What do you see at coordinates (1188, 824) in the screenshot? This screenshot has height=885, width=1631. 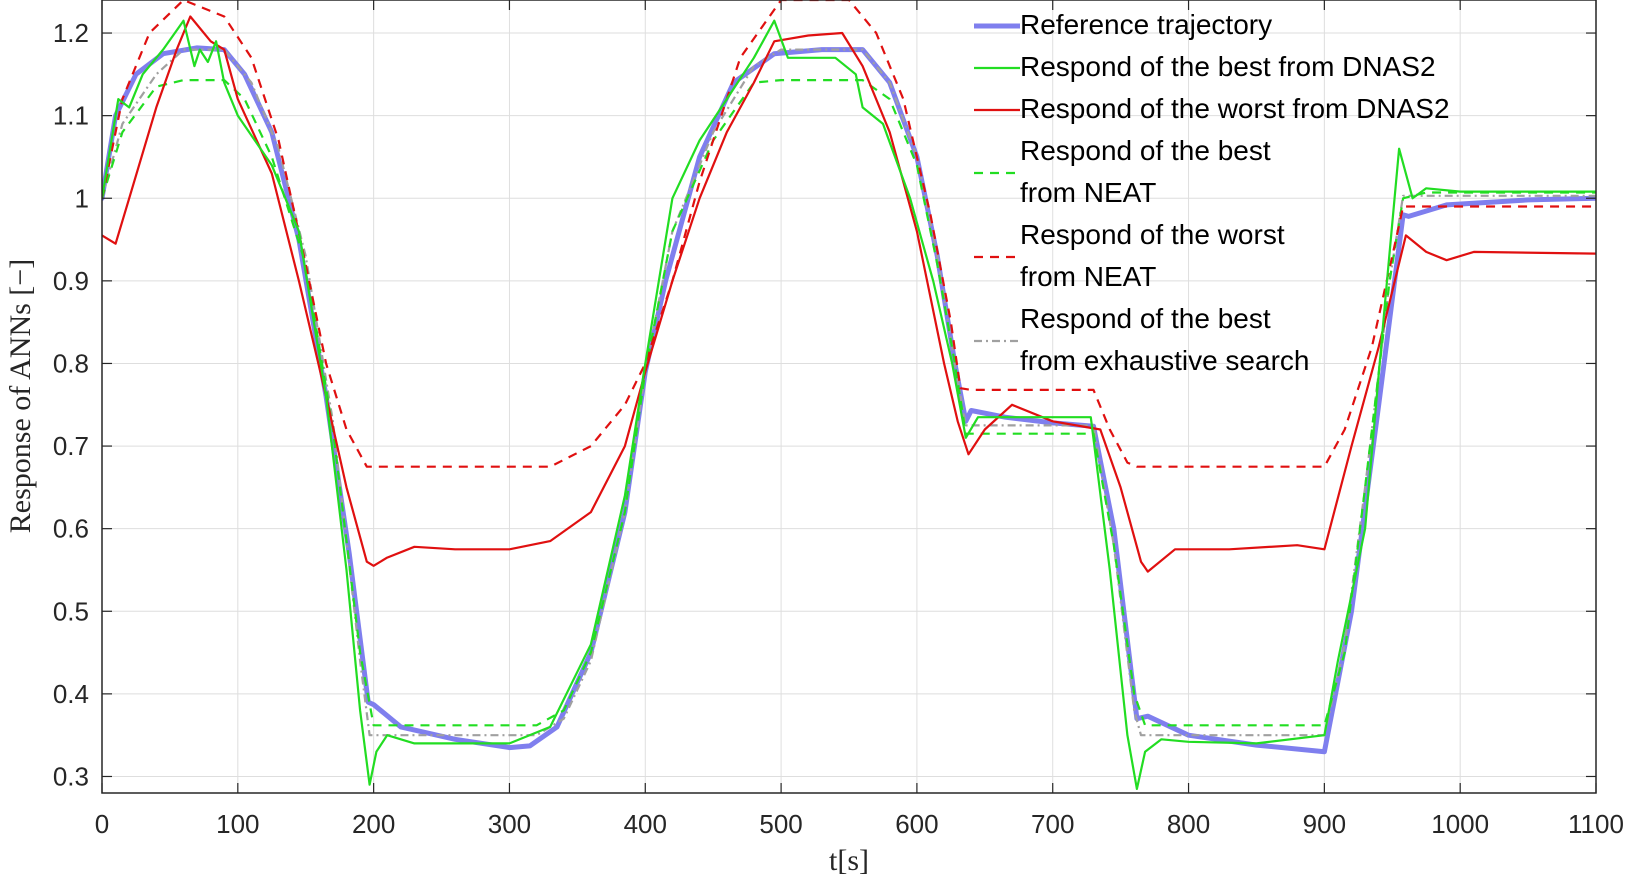 I see `x-tick-label: 800` at bounding box center [1188, 824].